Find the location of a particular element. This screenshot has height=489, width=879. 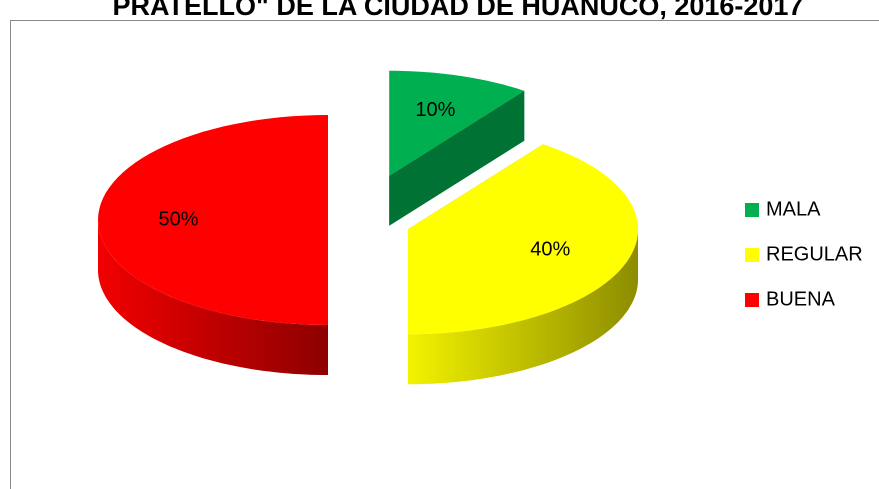

pie-slice: 50% is located at coordinates (213, 245).